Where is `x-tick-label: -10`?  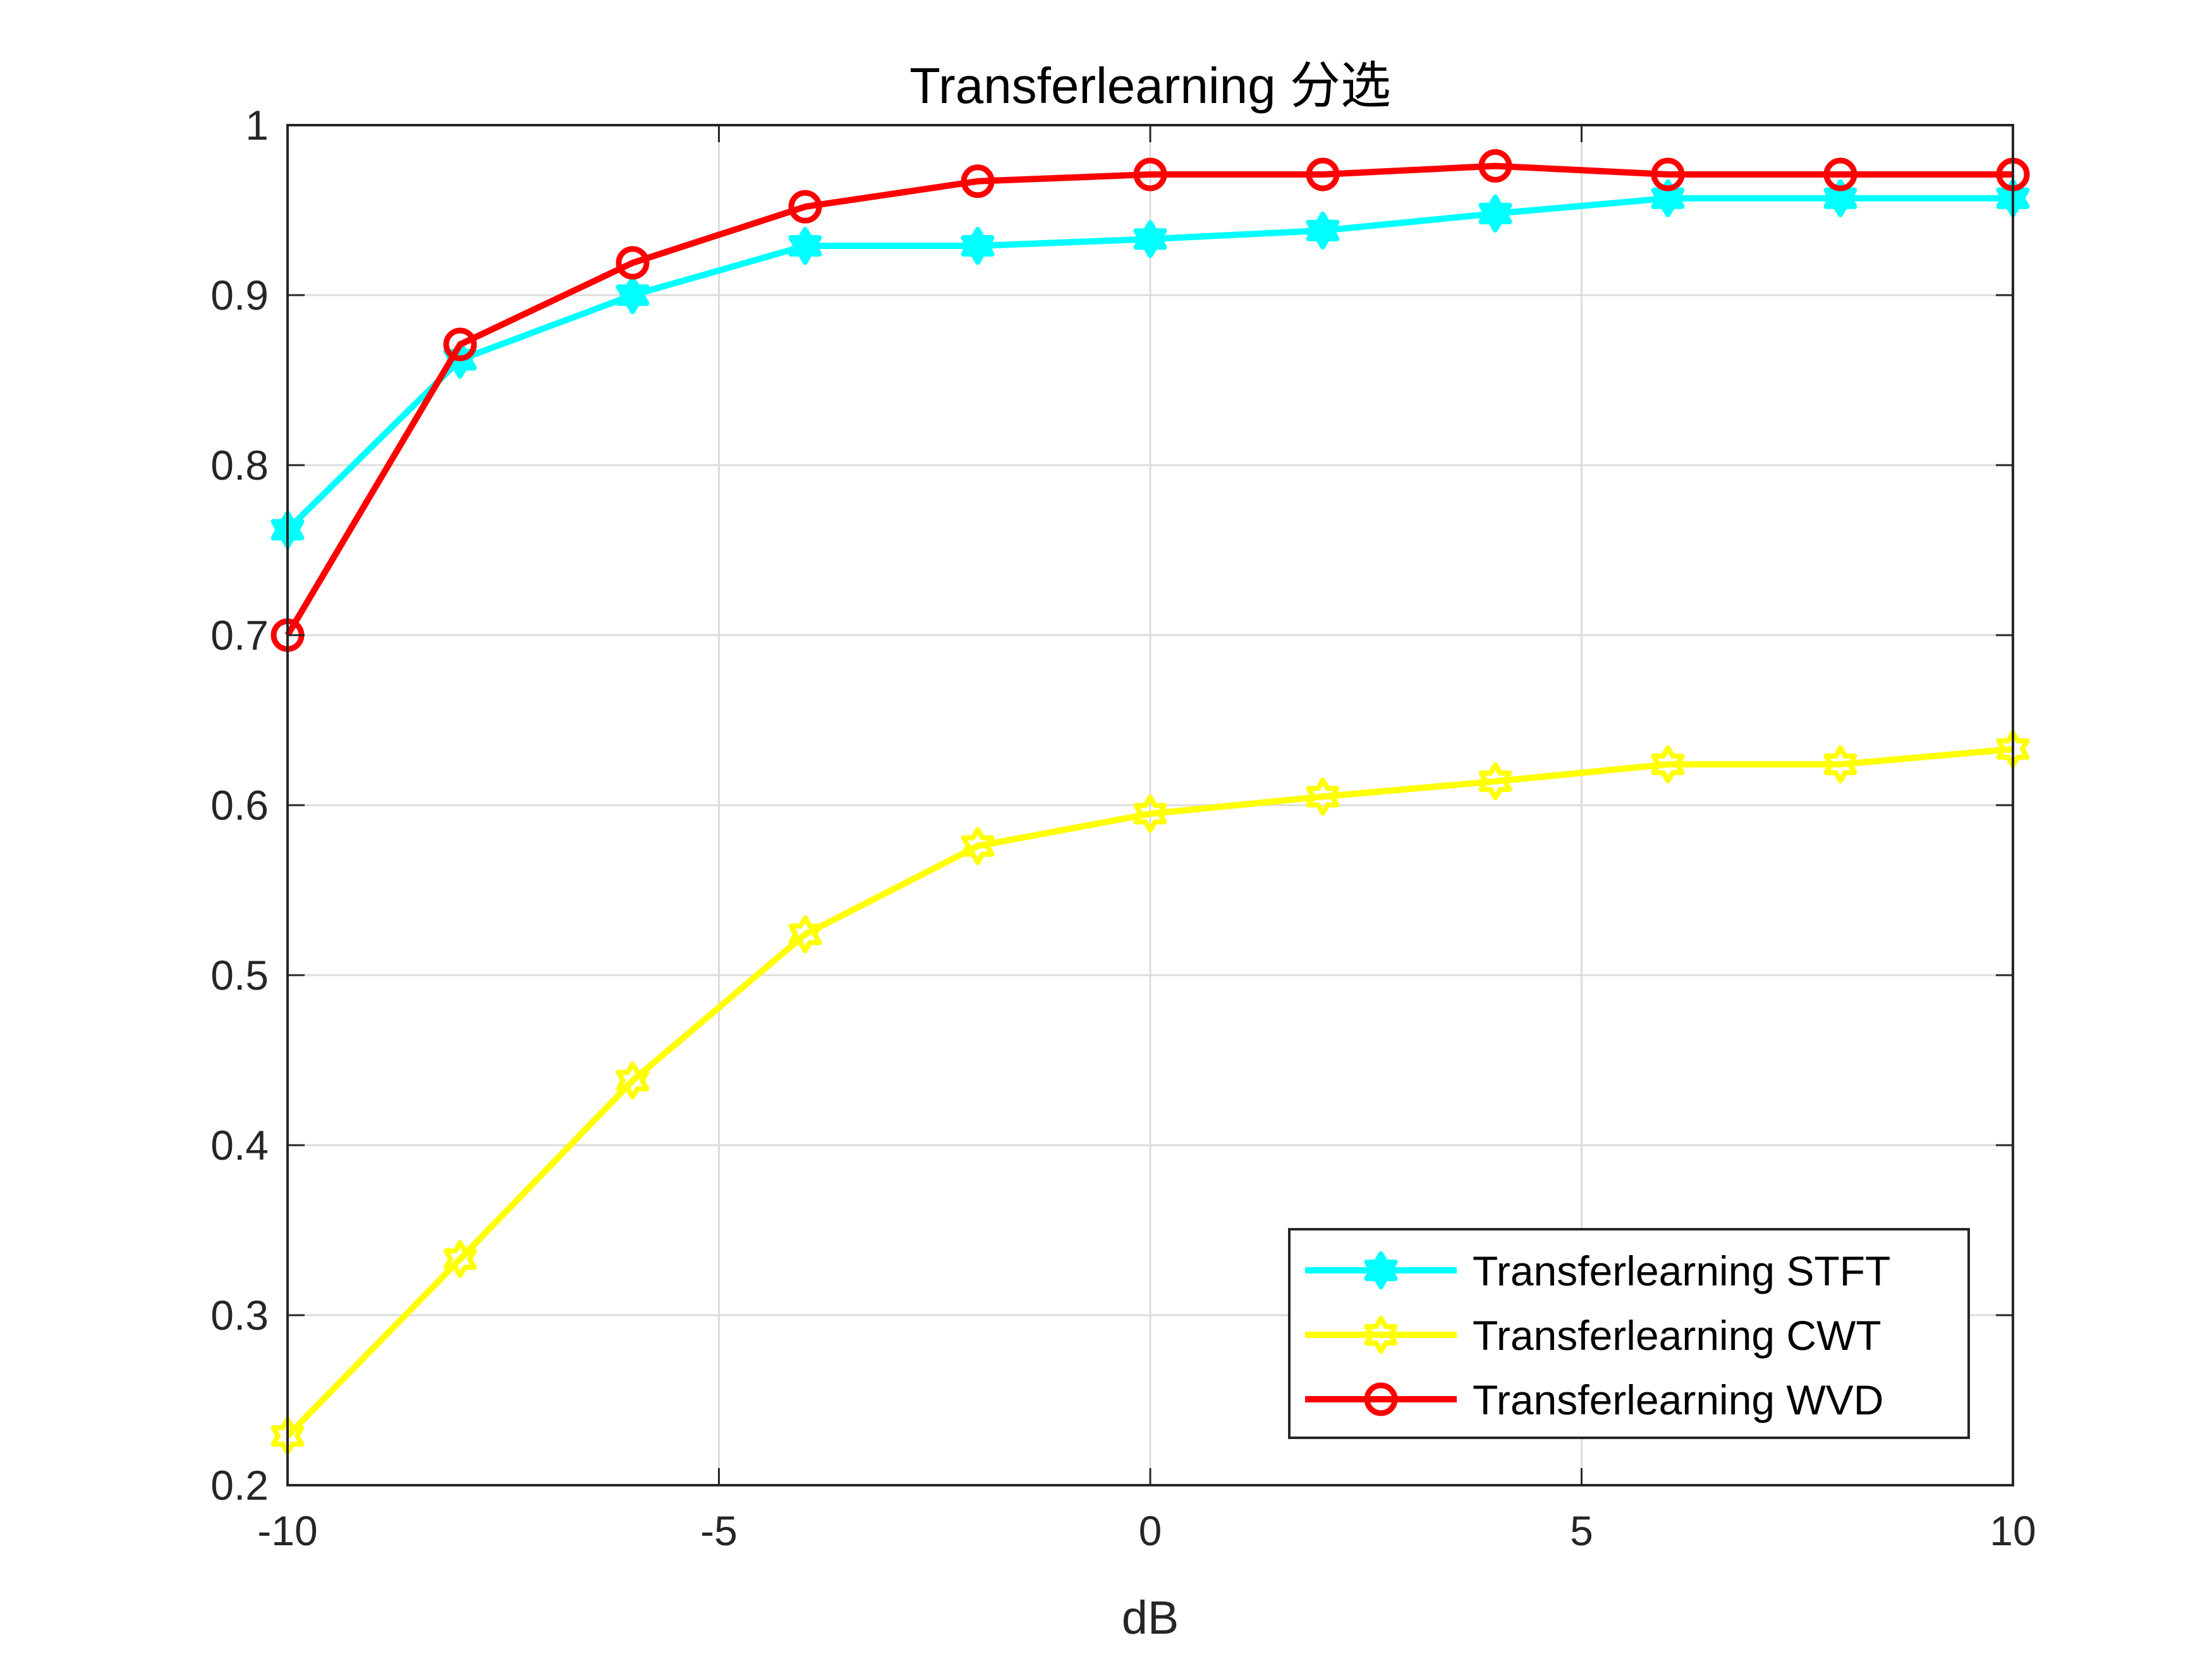 x-tick-label: -10 is located at coordinates (287, 1530).